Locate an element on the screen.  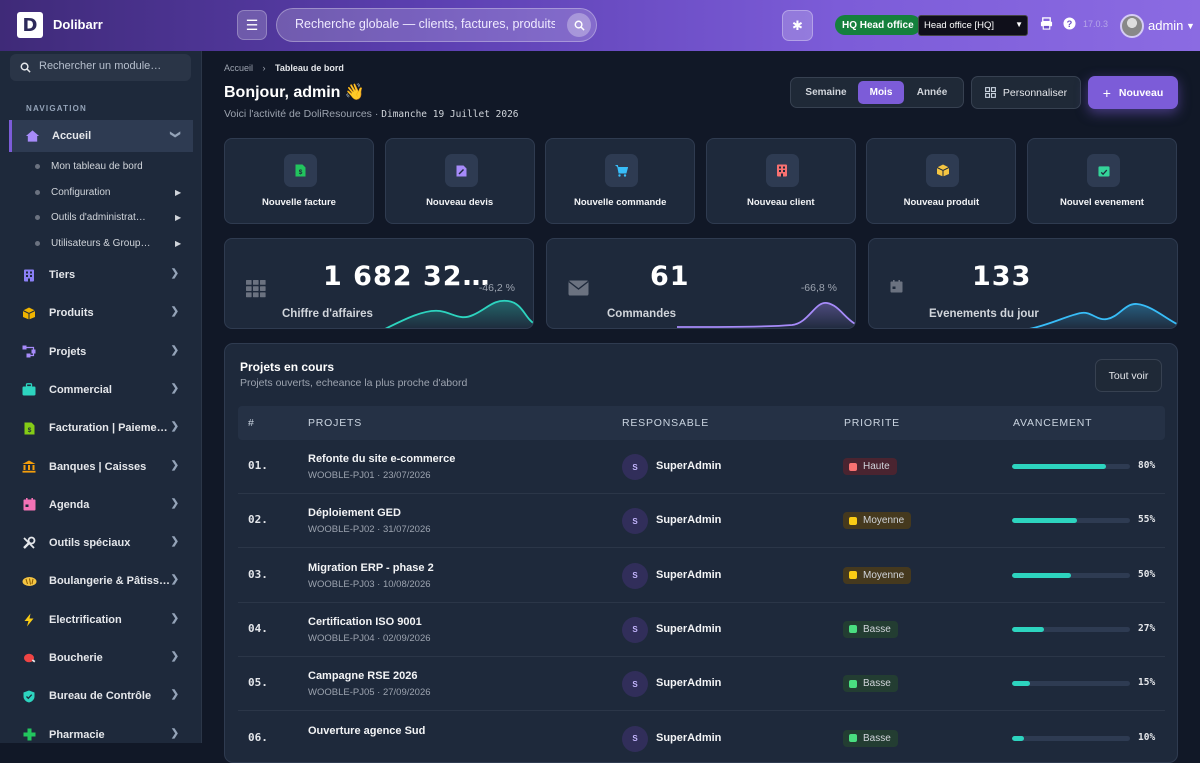
sidebar-subitem: Outils d'administrat… ▶ is located at coordinates (90, 217).